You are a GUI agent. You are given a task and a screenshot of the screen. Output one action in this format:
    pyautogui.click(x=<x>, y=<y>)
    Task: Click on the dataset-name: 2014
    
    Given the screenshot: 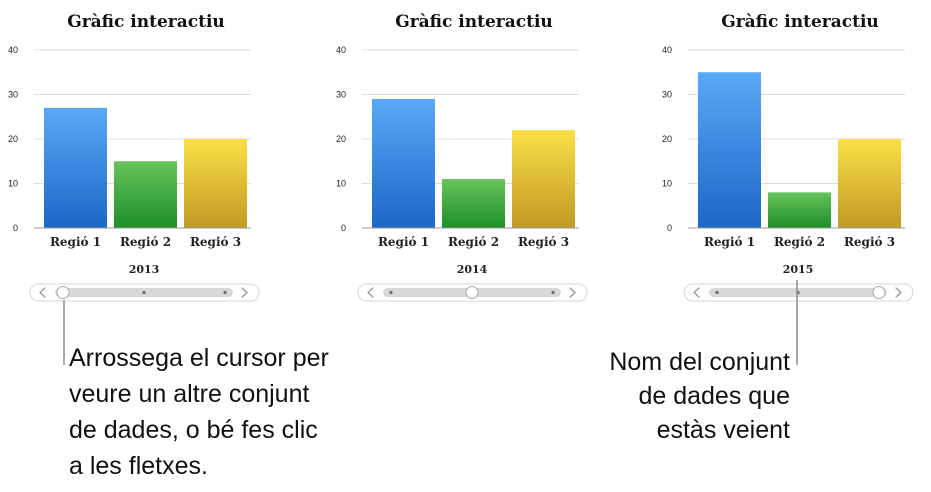 What is the action you would take?
    pyautogui.click(x=472, y=269)
    